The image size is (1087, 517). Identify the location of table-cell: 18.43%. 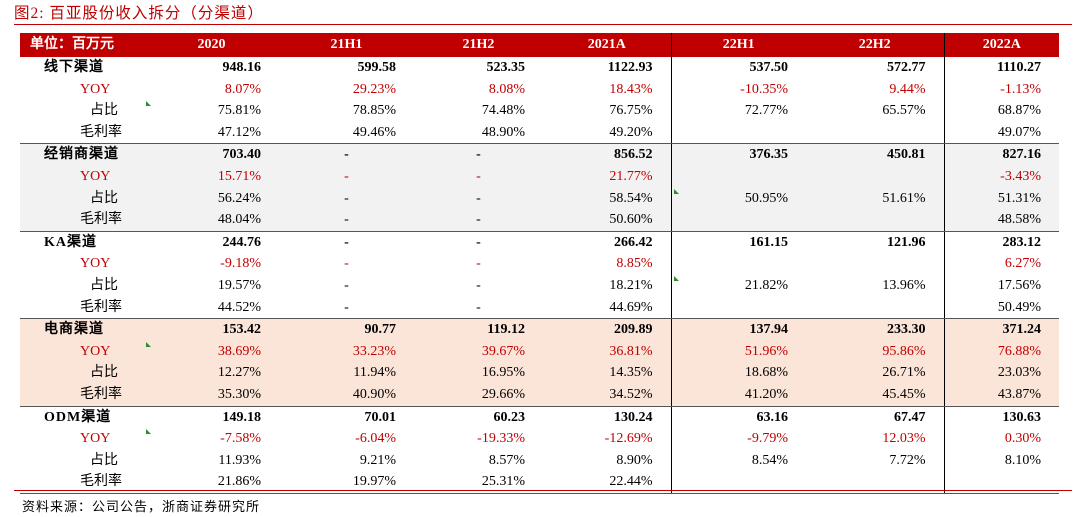
(631, 89).